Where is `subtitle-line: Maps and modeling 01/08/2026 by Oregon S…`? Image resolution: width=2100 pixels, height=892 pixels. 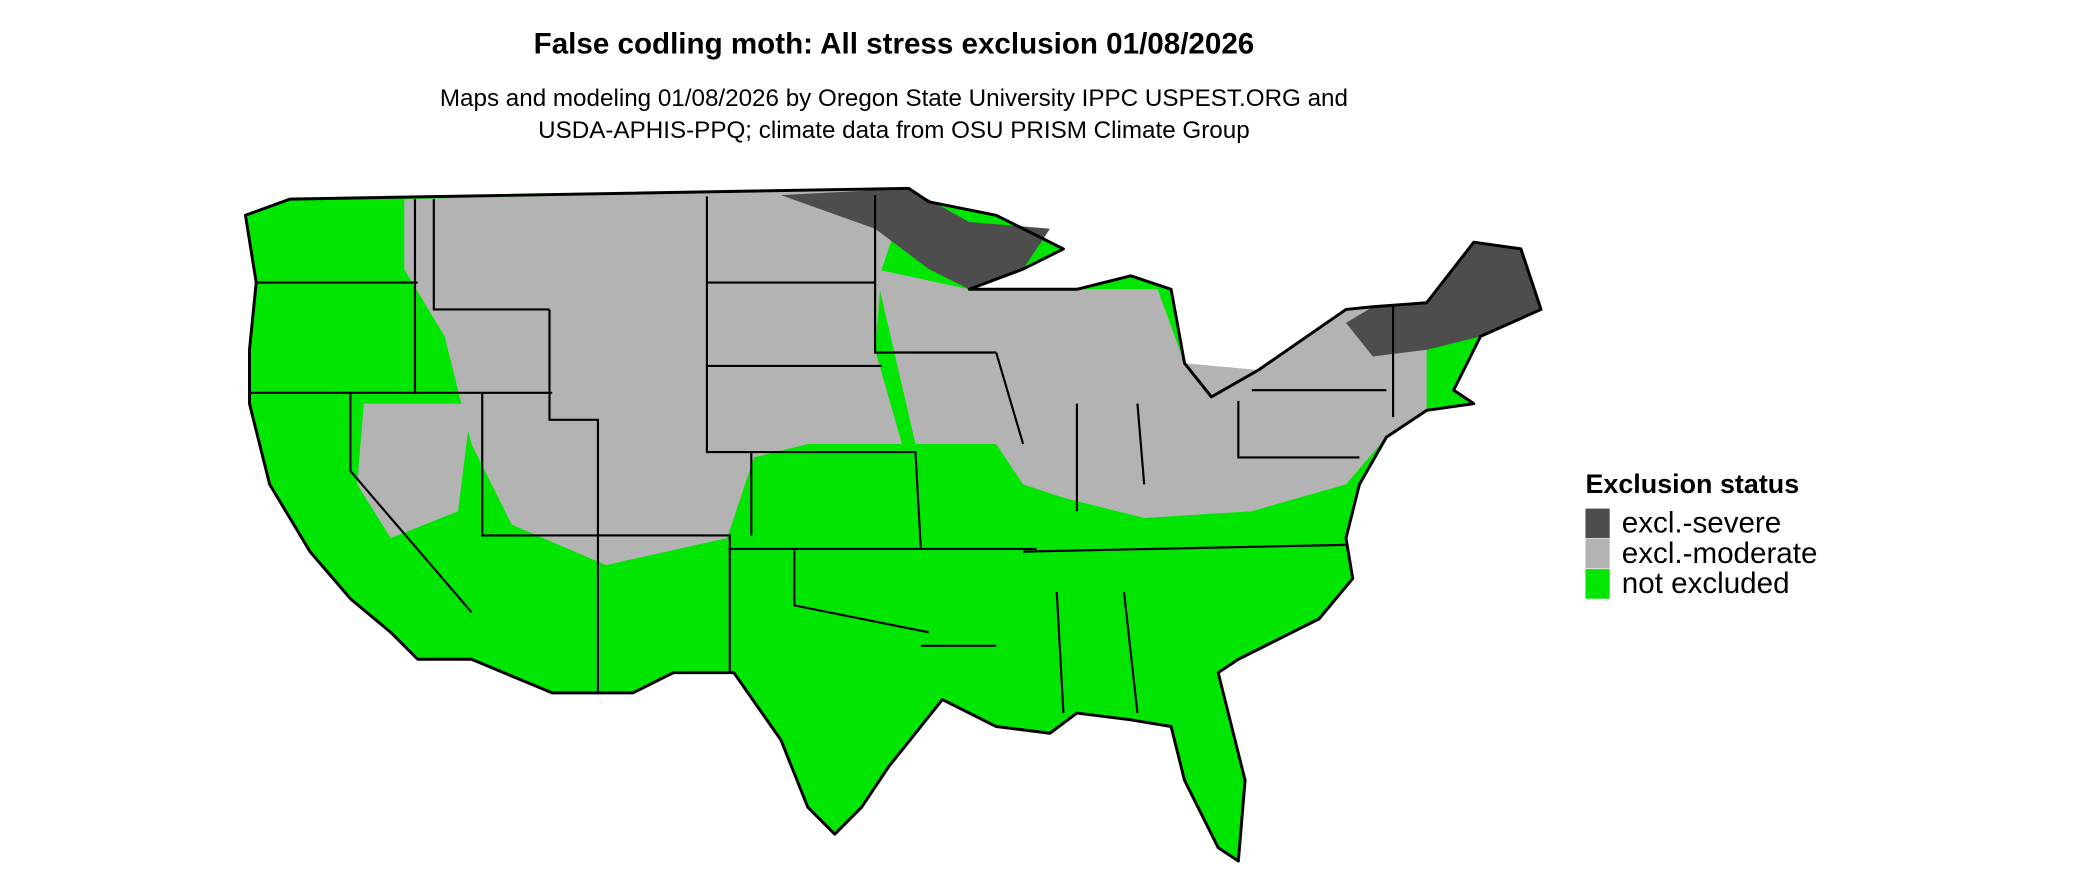
subtitle-line: Maps and modeling 01/08/2026 by Oregon S… is located at coordinates (894, 98).